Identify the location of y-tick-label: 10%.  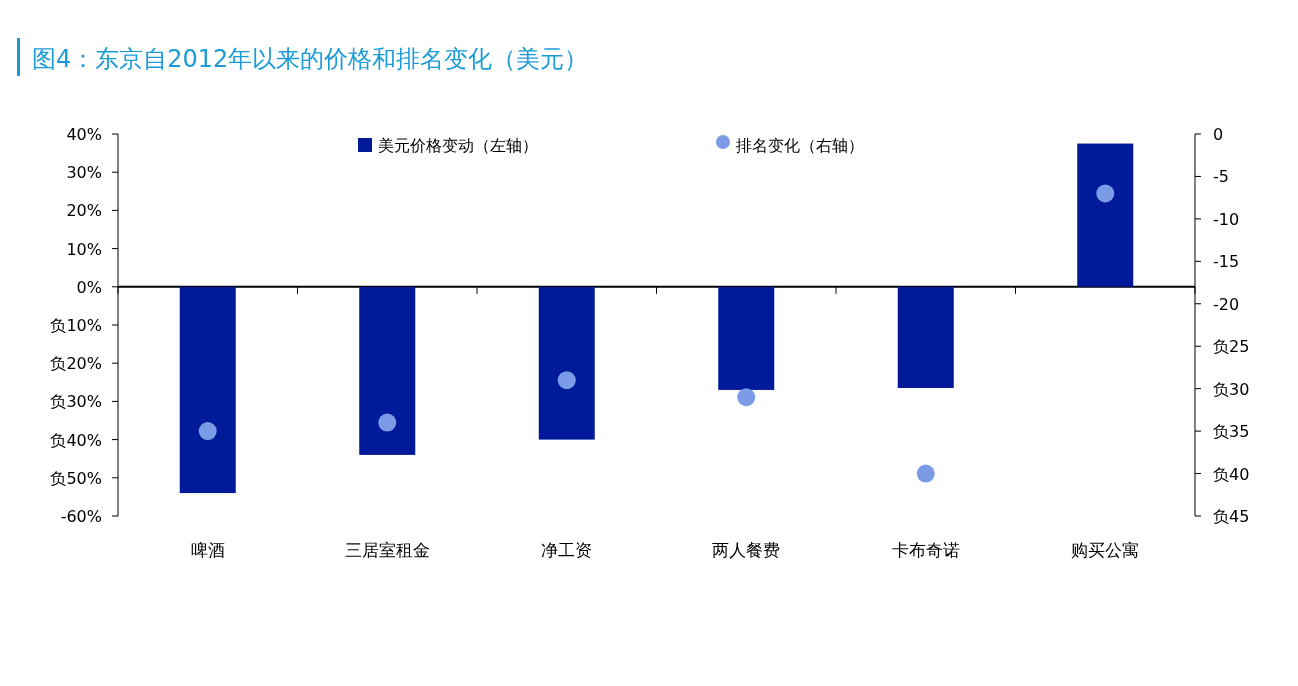
(84, 249).